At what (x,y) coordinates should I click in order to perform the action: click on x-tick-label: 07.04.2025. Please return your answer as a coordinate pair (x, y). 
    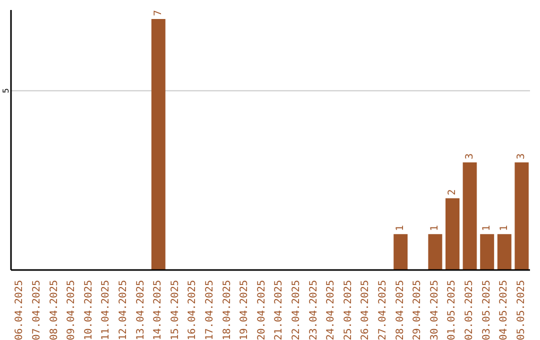
    Looking at the image, I should click on (36, 310).